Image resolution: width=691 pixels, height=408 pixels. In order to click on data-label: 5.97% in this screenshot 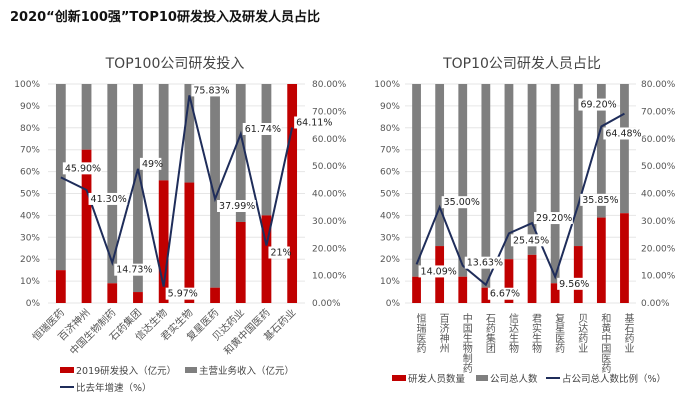, I will do `click(183, 294)`.